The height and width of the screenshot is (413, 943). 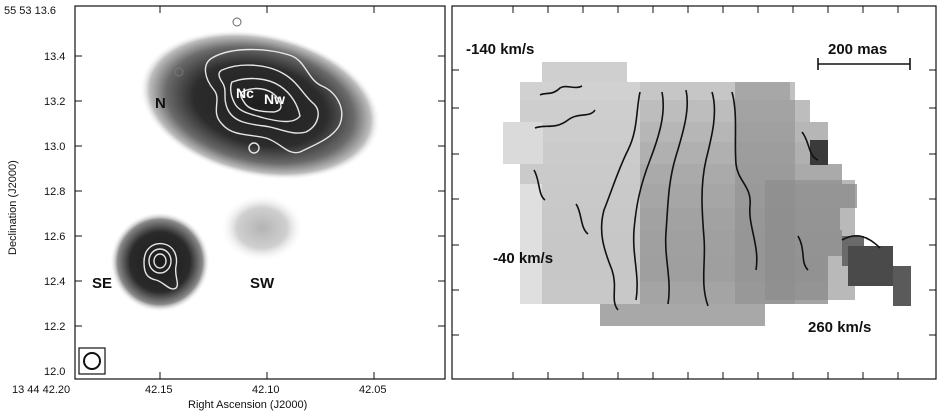 What do you see at coordinates (54, 237) in the screenshot?
I see `y-tick-label: 12.6` at bounding box center [54, 237].